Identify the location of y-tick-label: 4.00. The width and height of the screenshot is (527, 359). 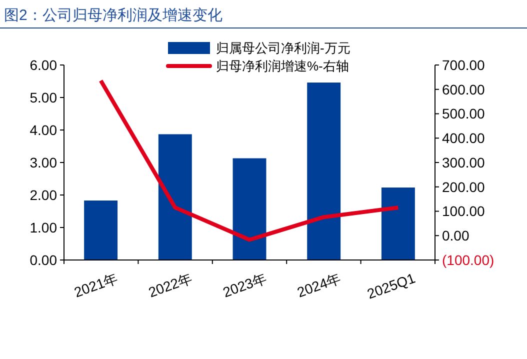
(44, 130).